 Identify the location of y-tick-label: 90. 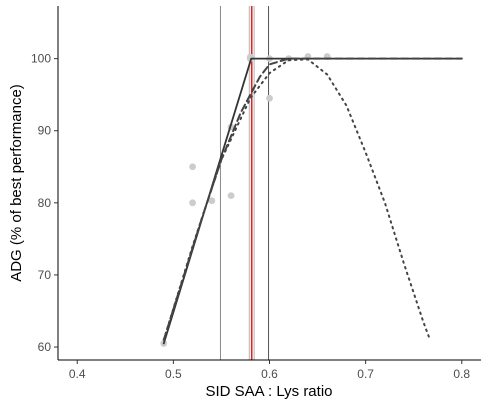
(45, 131).